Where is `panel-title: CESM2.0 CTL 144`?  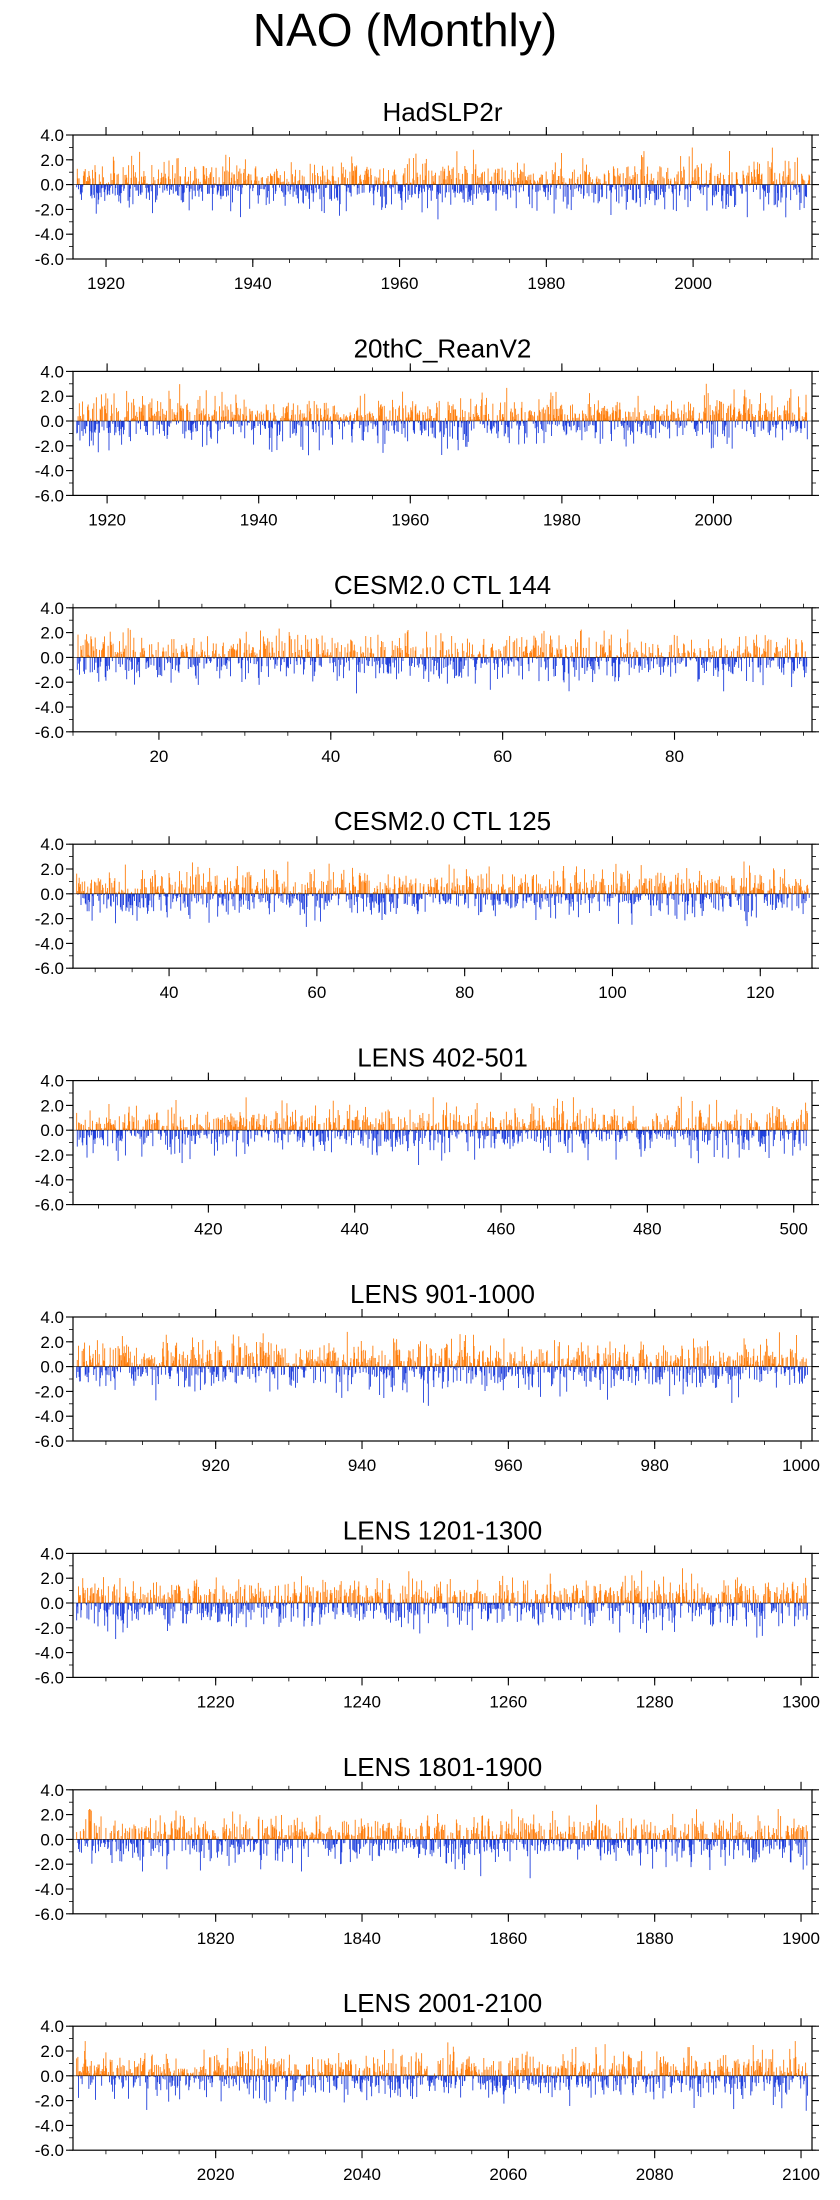 panel-title: CESM2.0 CTL 144 is located at coordinates (442, 585).